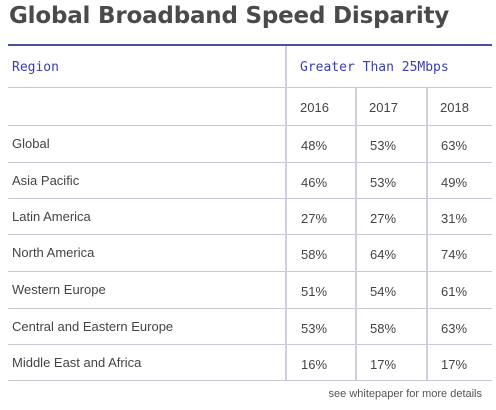 This screenshot has width=496, height=410. I want to click on value-cell: 31%, so click(454, 218).